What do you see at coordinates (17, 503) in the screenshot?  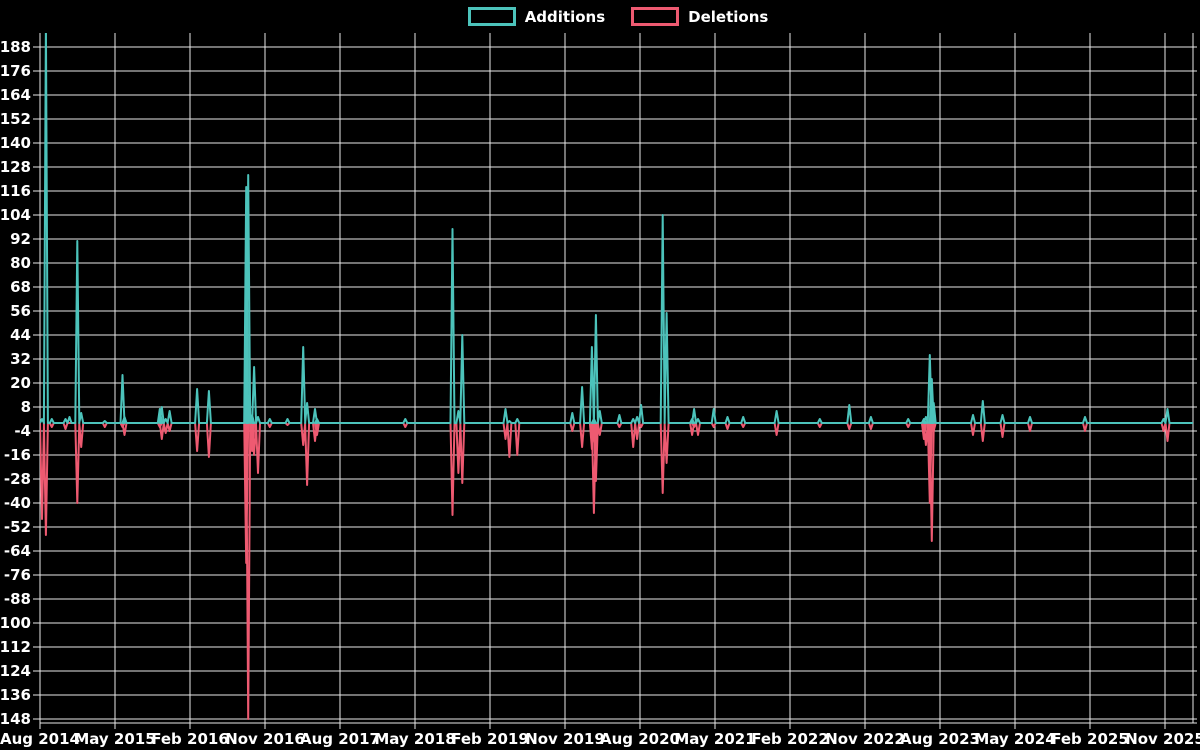 I see `y-tick-label: -40` at bounding box center [17, 503].